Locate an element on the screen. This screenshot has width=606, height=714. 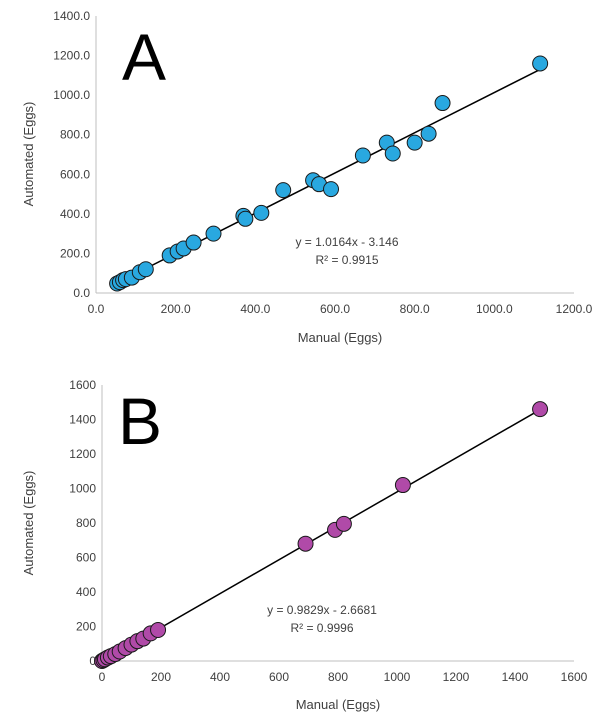
y-tick-label: 600 is located at coordinates (86, 558).